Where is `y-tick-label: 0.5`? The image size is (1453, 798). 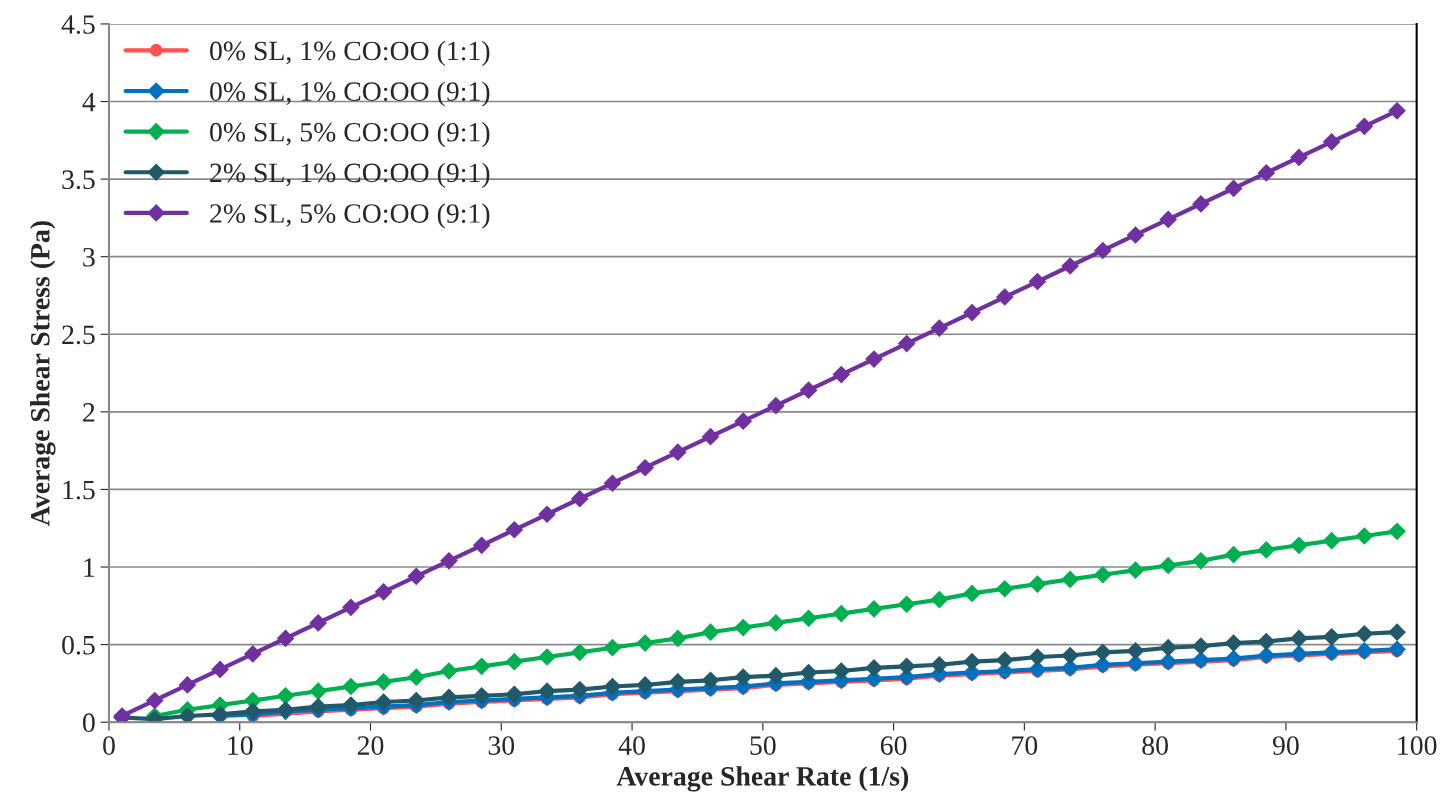 y-tick-label: 0.5 is located at coordinates (78, 645).